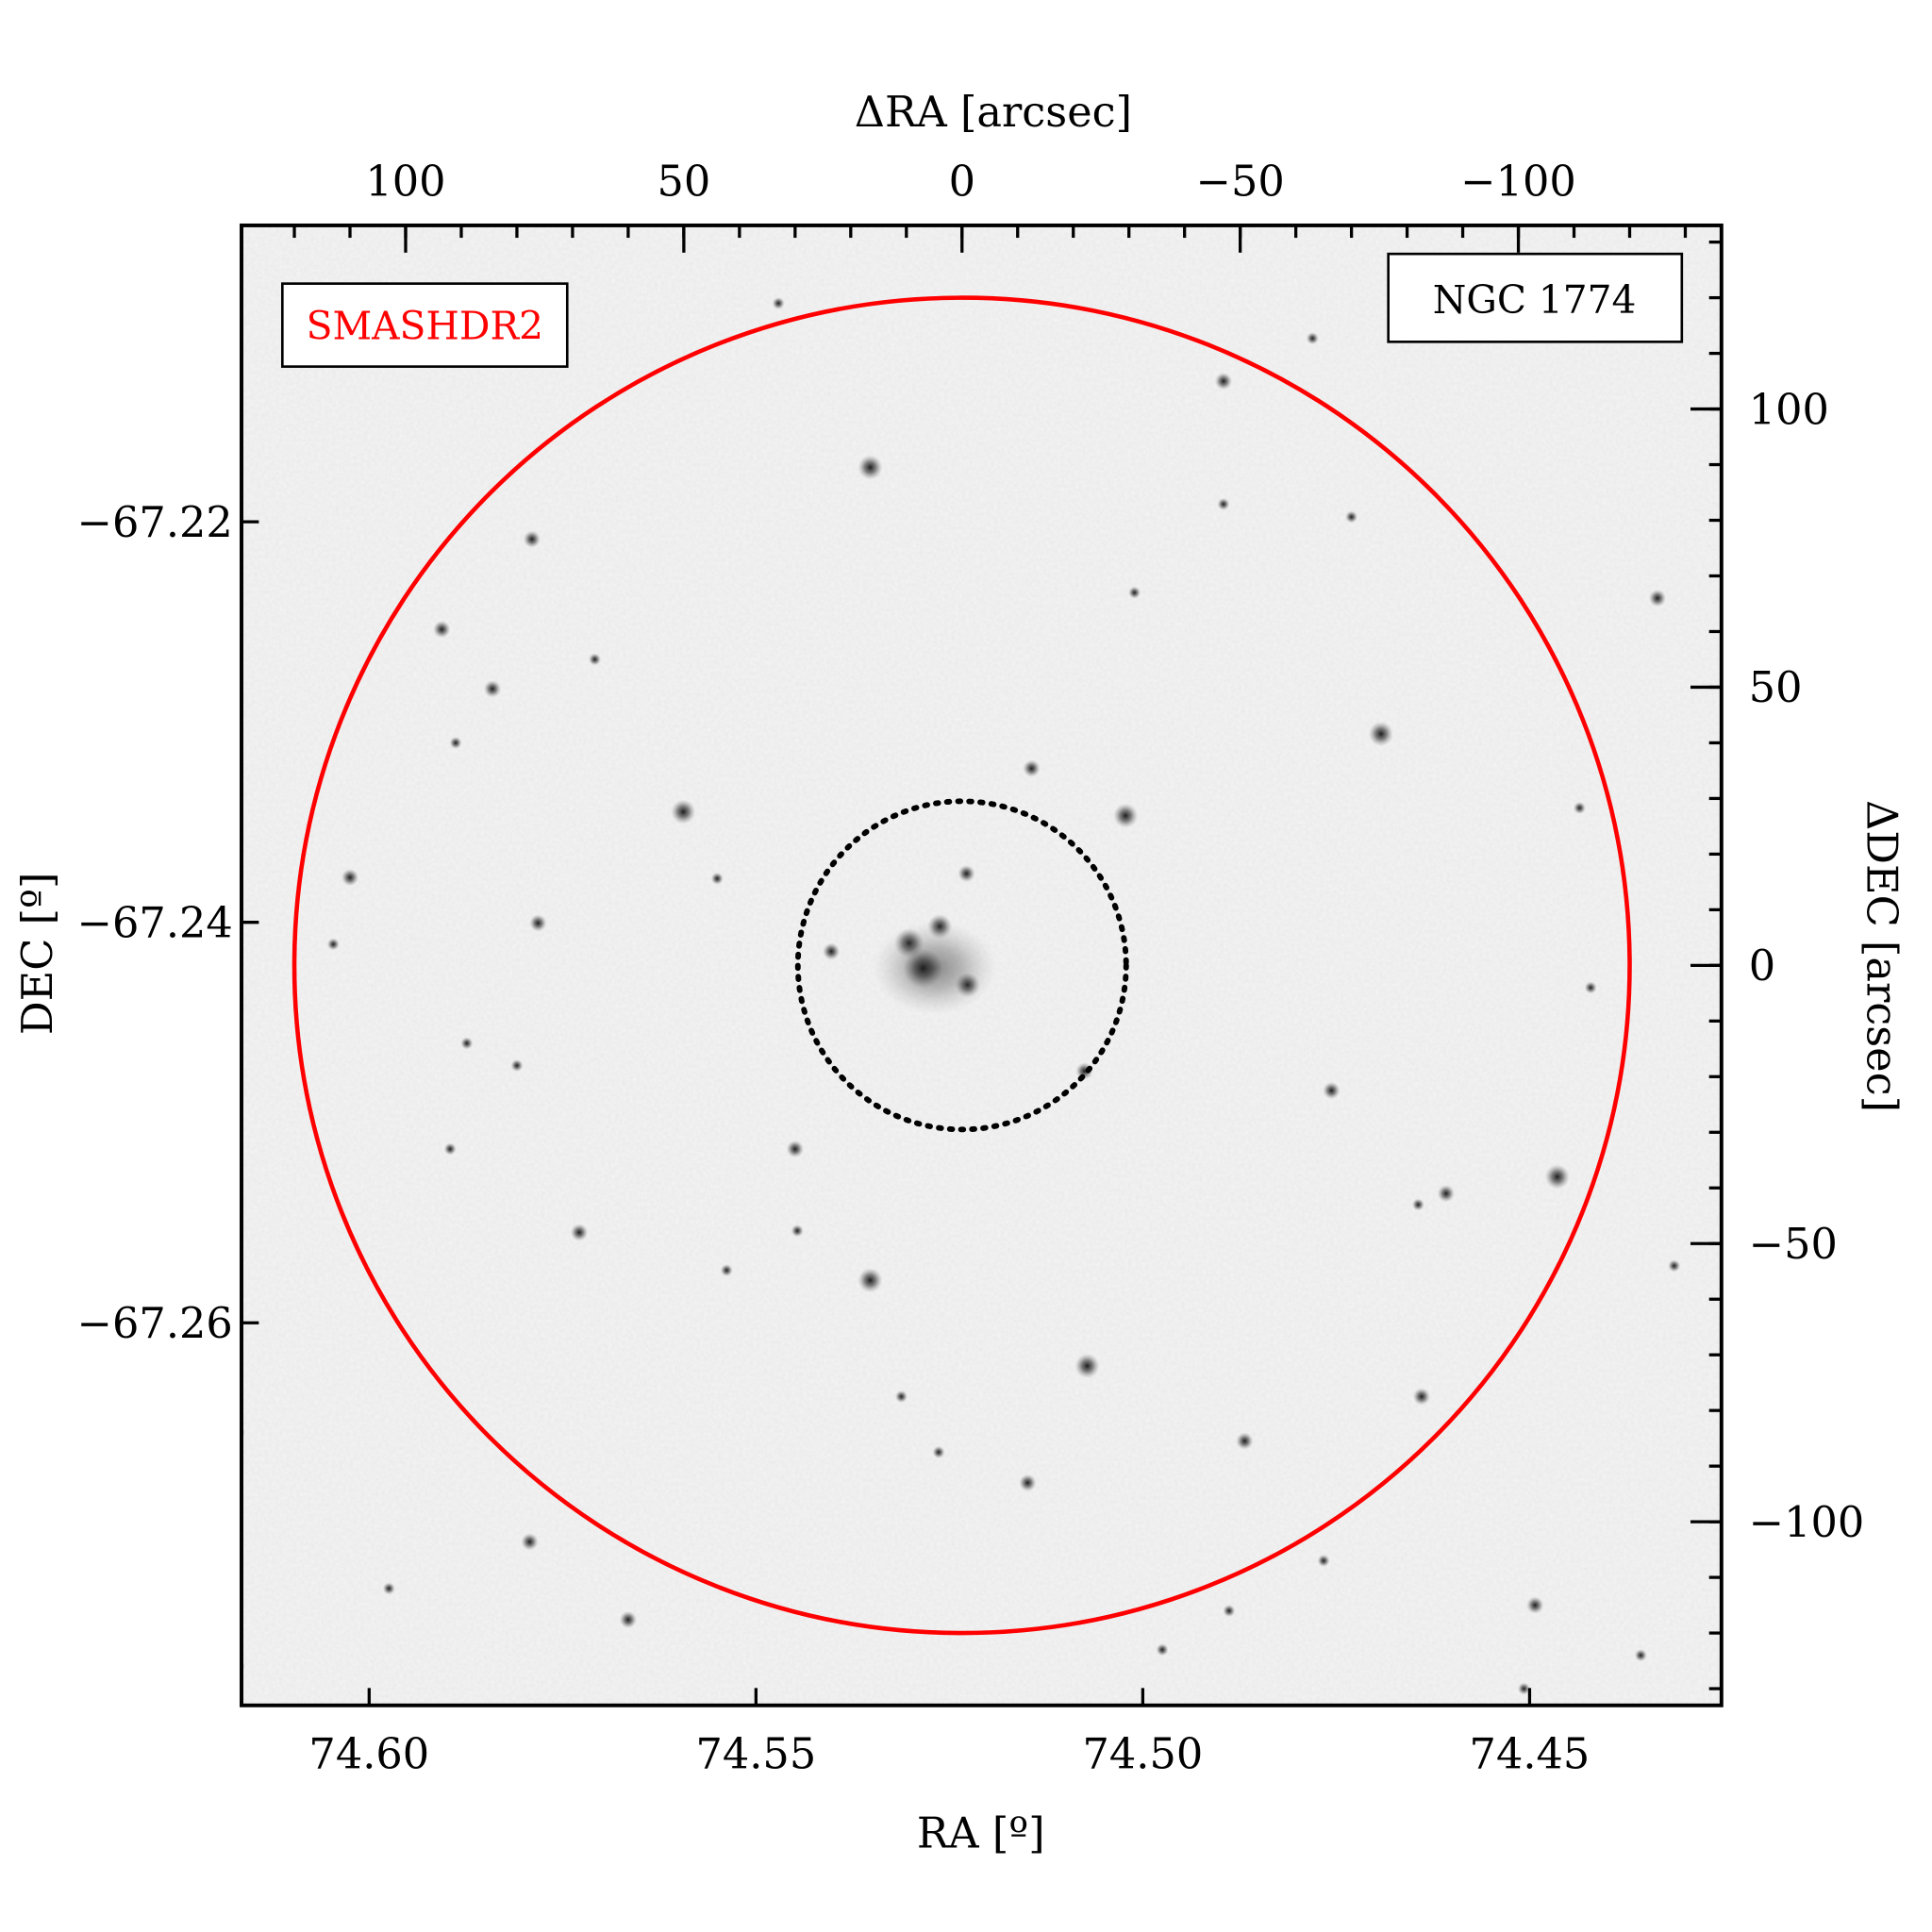 This screenshot has width=1932, height=1932. I want to click on cluster-radius-circle, so click(962, 965).